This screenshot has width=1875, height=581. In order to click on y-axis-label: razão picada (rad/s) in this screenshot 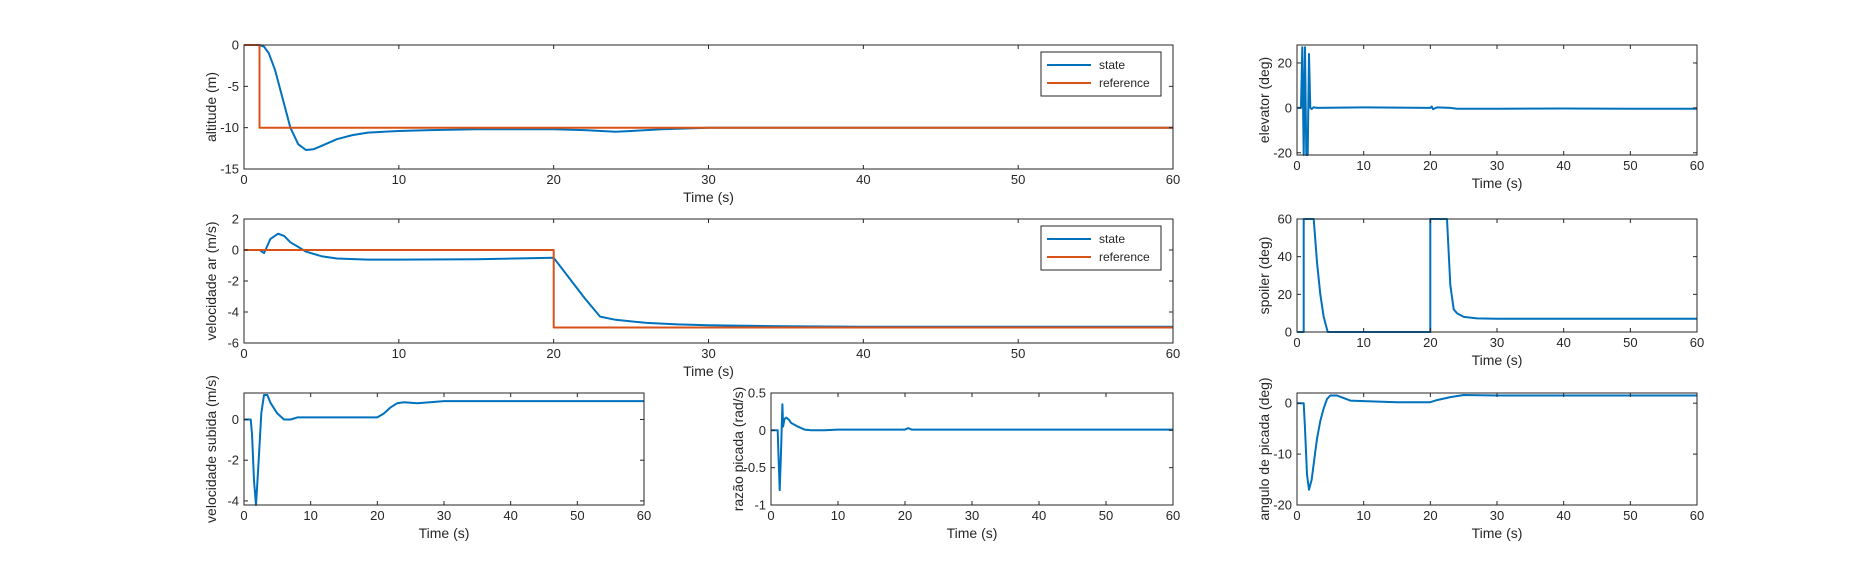, I will do `click(738, 449)`.